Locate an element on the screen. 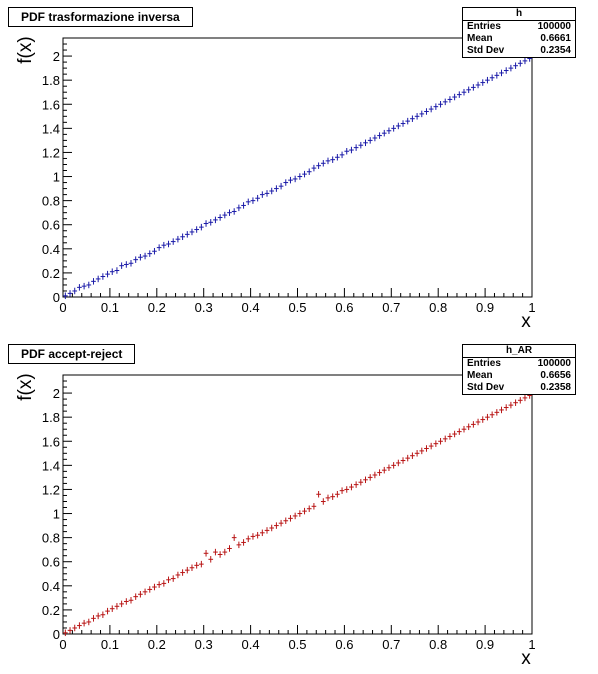 This screenshot has width=598, height=674. x-tick-label: 0.3 is located at coordinates (204, 644).